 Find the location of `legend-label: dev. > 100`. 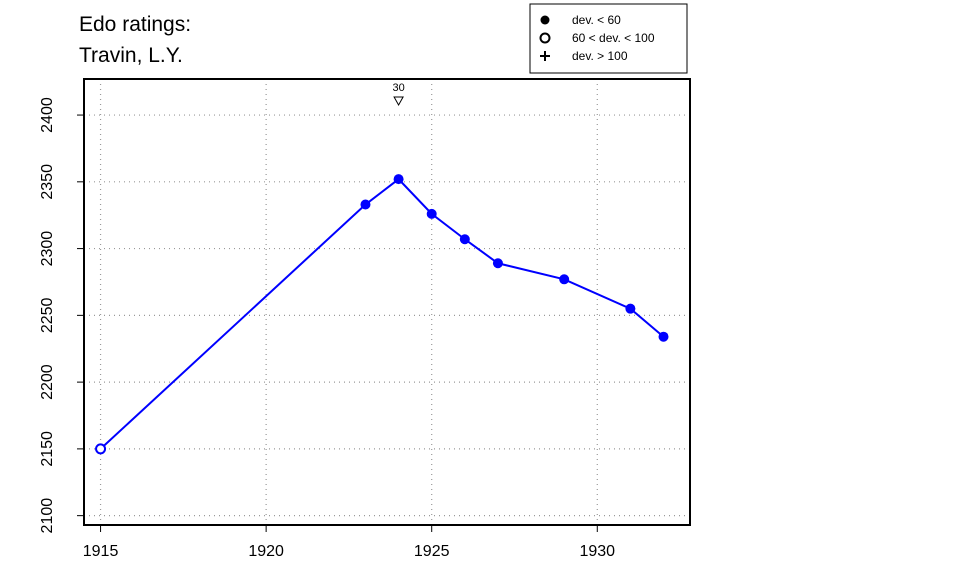

legend-label: dev. > 100 is located at coordinates (600, 56).